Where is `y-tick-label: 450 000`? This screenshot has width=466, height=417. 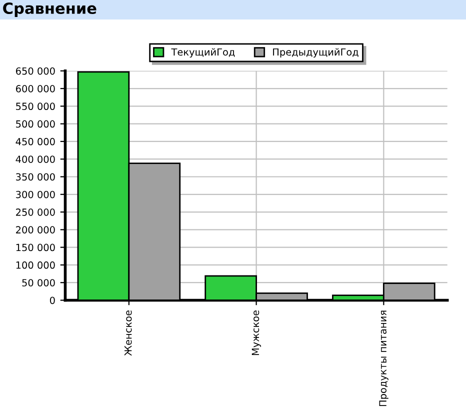 y-tick-label: 450 000 is located at coordinates (35, 142).